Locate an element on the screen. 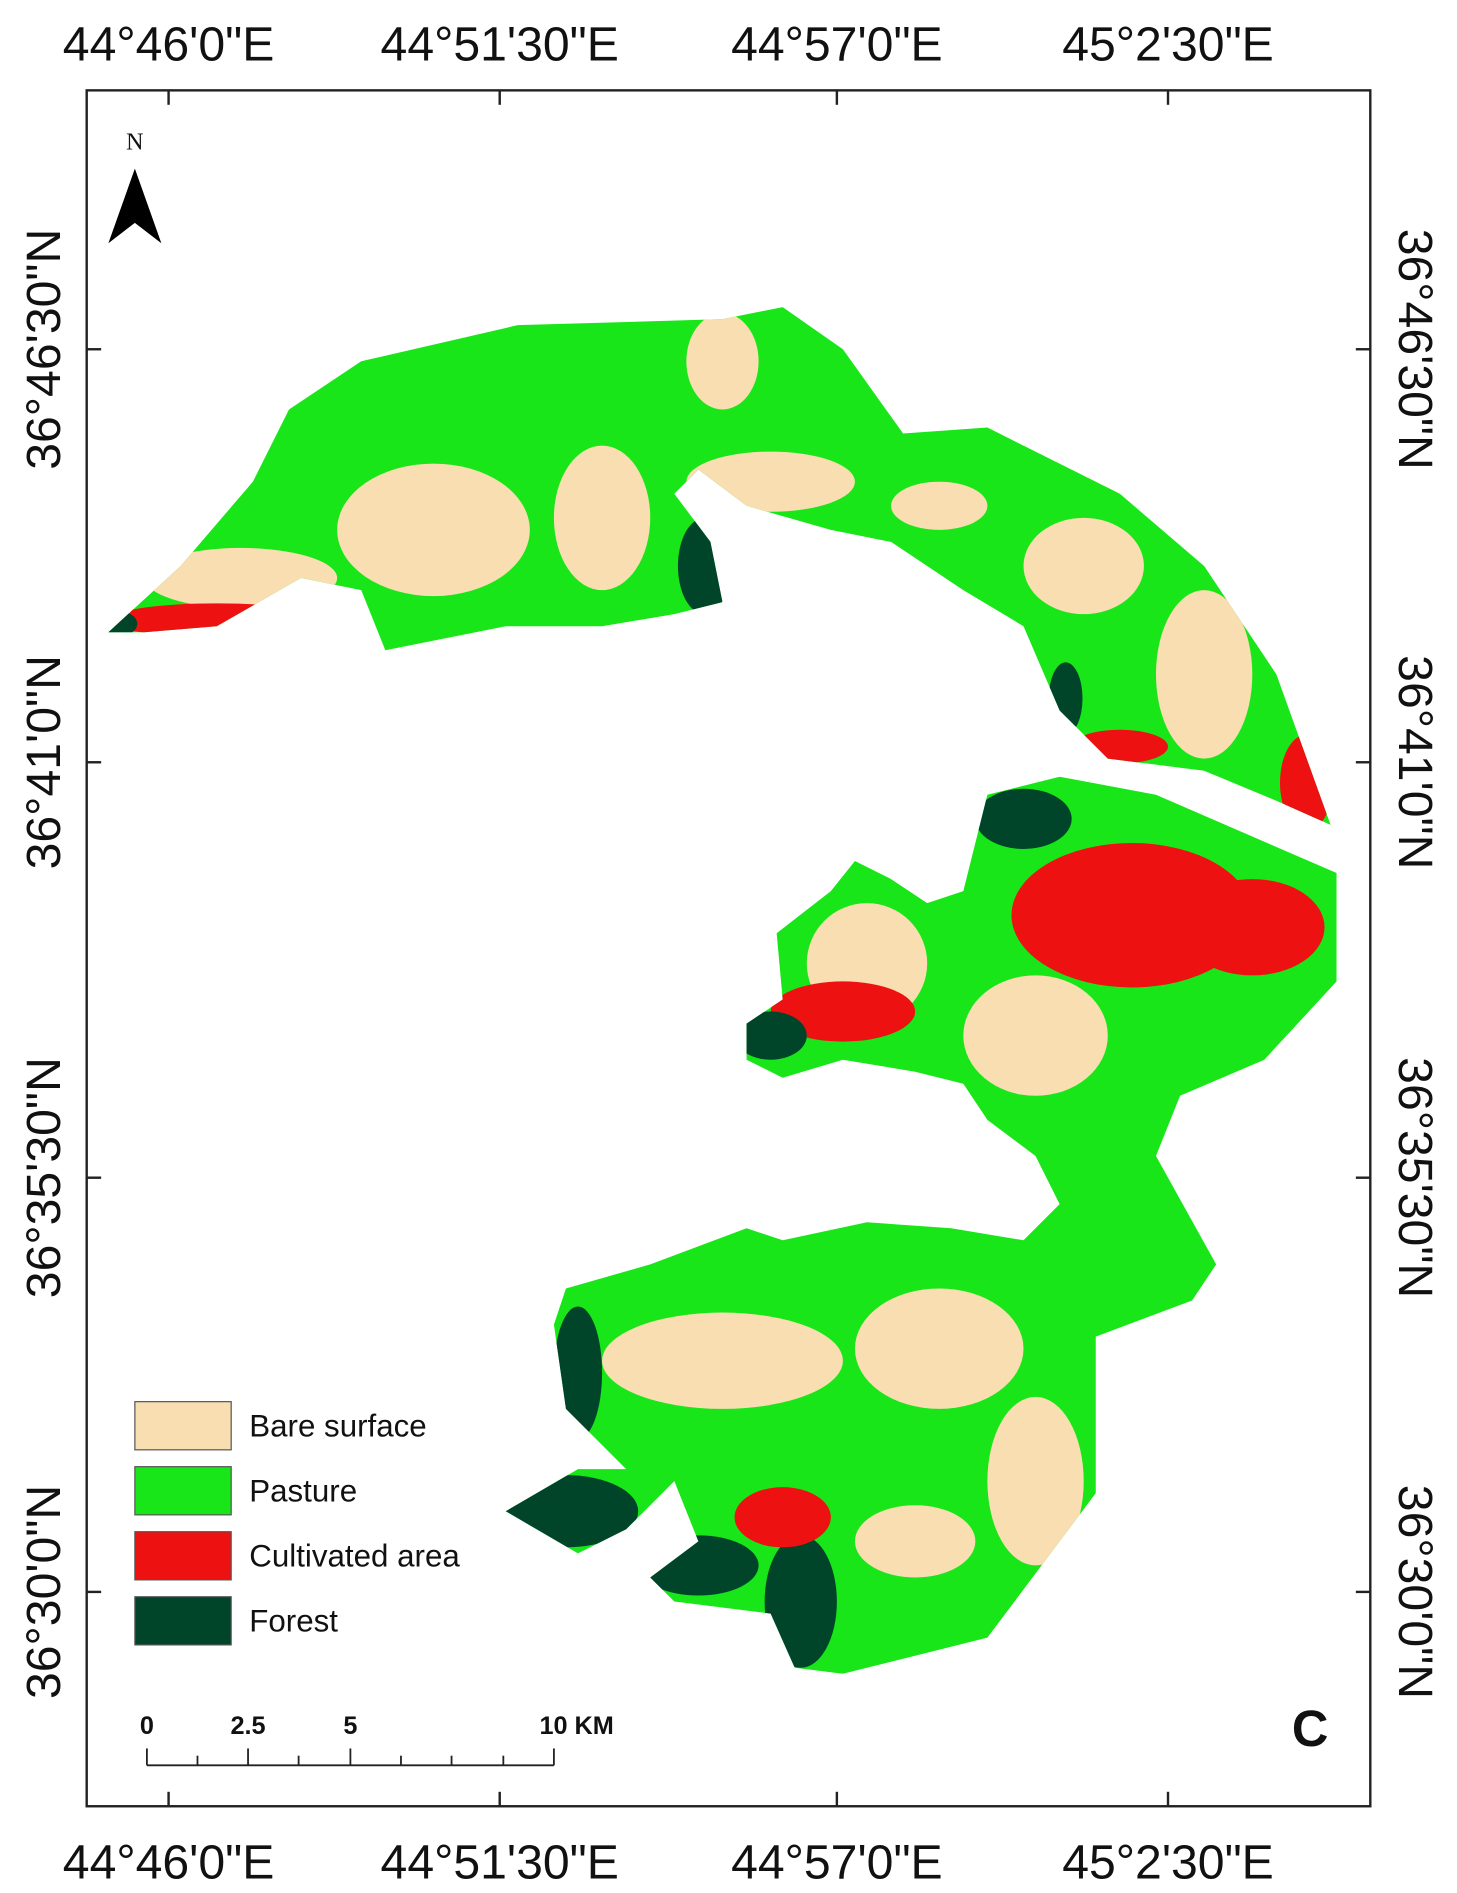 The height and width of the screenshot is (1893, 1457). scale-bar is located at coordinates (350, 1757).